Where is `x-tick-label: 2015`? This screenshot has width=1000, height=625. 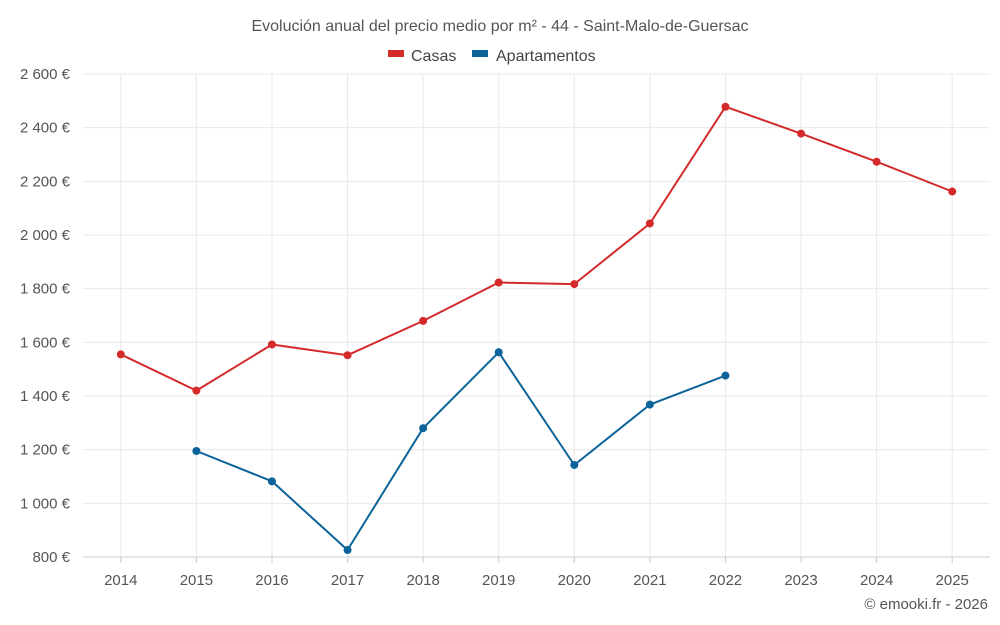 x-tick-label: 2015 is located at coordinates (196, 580).